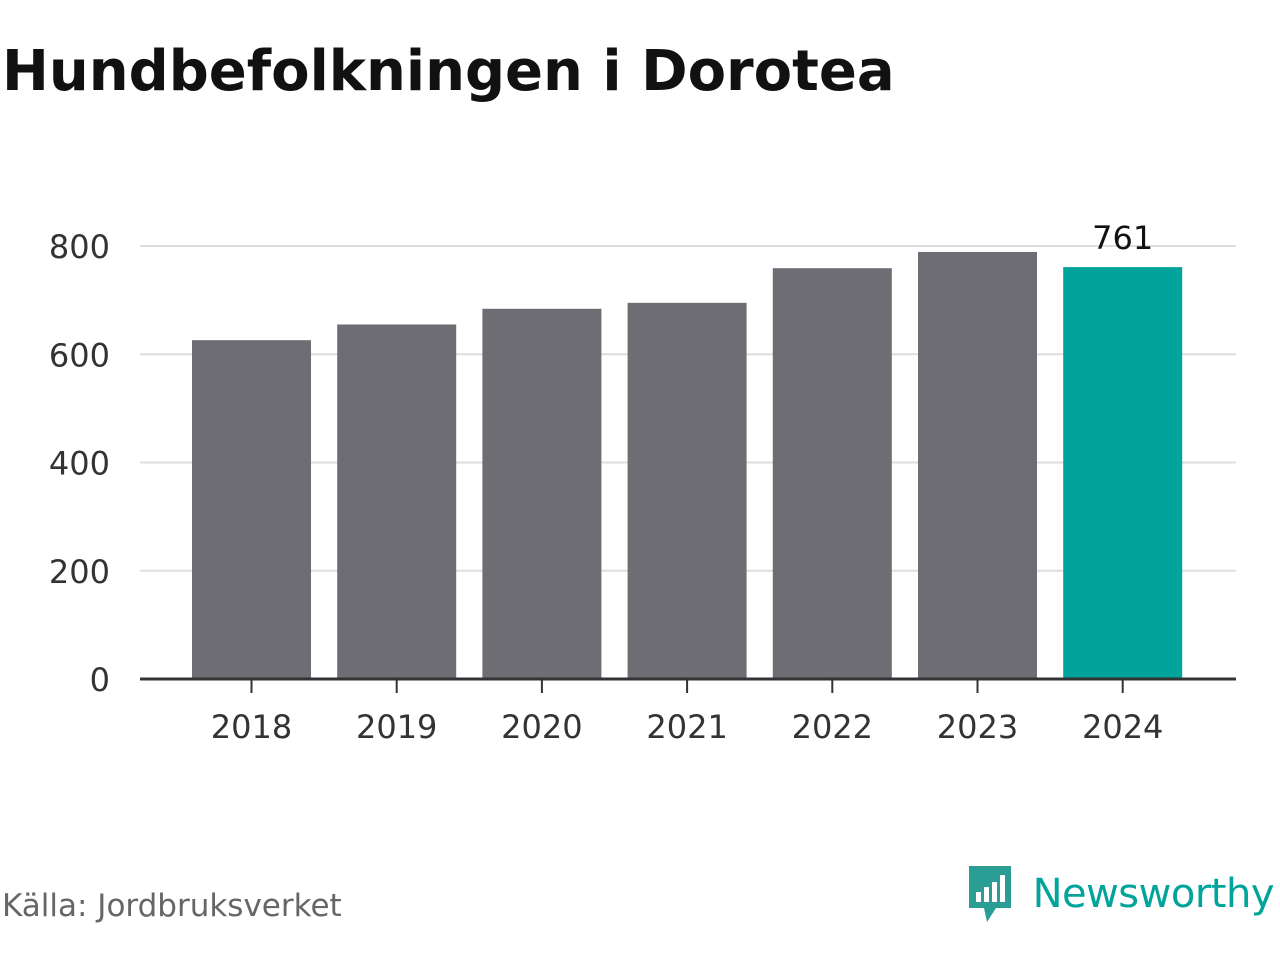 The image size is (1280, 960). What do you see at coordinates (397, 501) in the screenshot?
I see `bar-2019` at bounding box center [397, 501].